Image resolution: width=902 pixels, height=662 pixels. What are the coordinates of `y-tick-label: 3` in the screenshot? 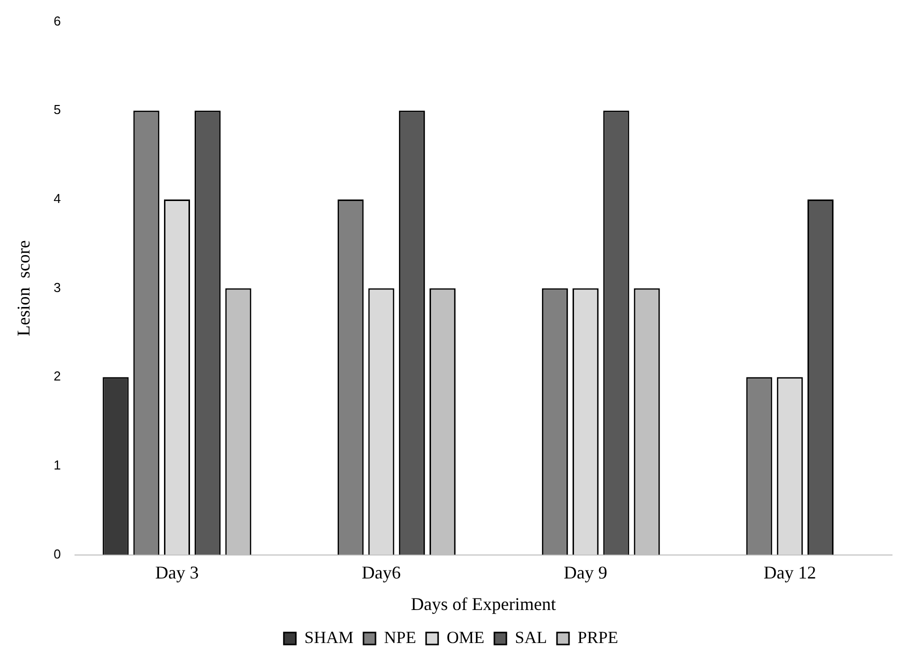 It's located at (57, 287).